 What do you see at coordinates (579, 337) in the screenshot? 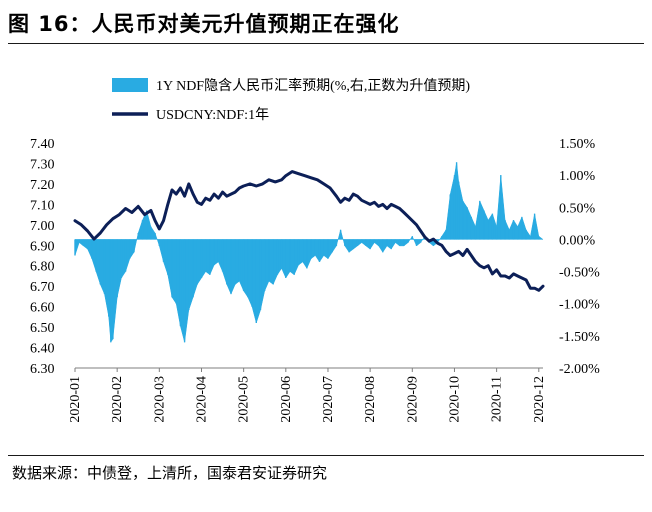
I see `y-right-tick-label: -1.50%` at bounding box center [579, 337].